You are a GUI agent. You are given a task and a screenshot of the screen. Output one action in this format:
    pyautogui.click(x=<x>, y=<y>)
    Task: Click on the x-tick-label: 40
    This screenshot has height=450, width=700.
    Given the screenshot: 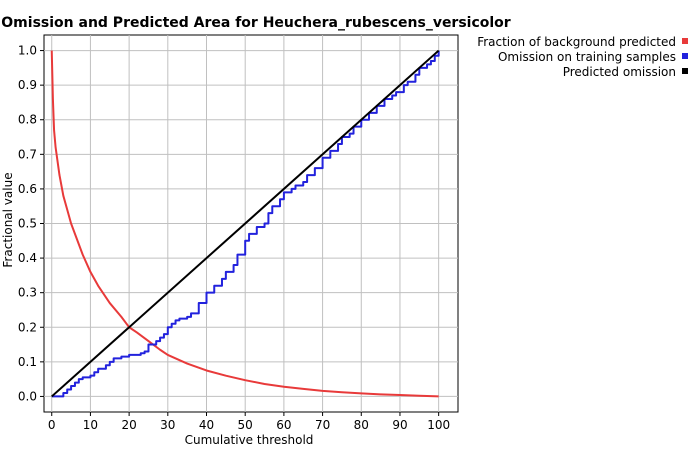 What is the action you would take?
    pyautogui.click(x=206, y=425)
    